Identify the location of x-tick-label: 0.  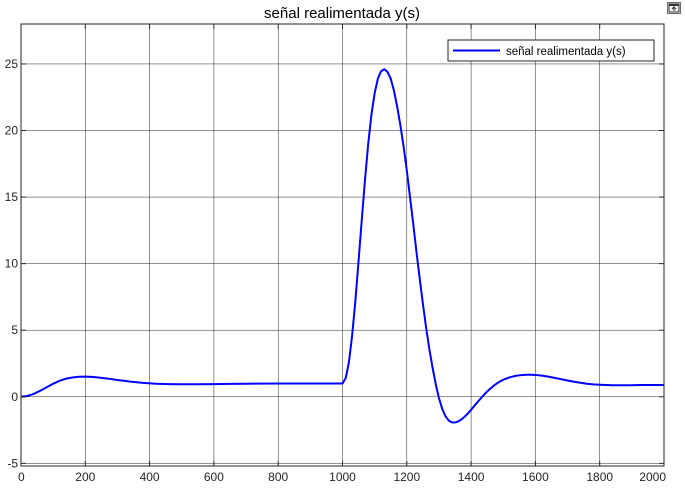
(21, 477).